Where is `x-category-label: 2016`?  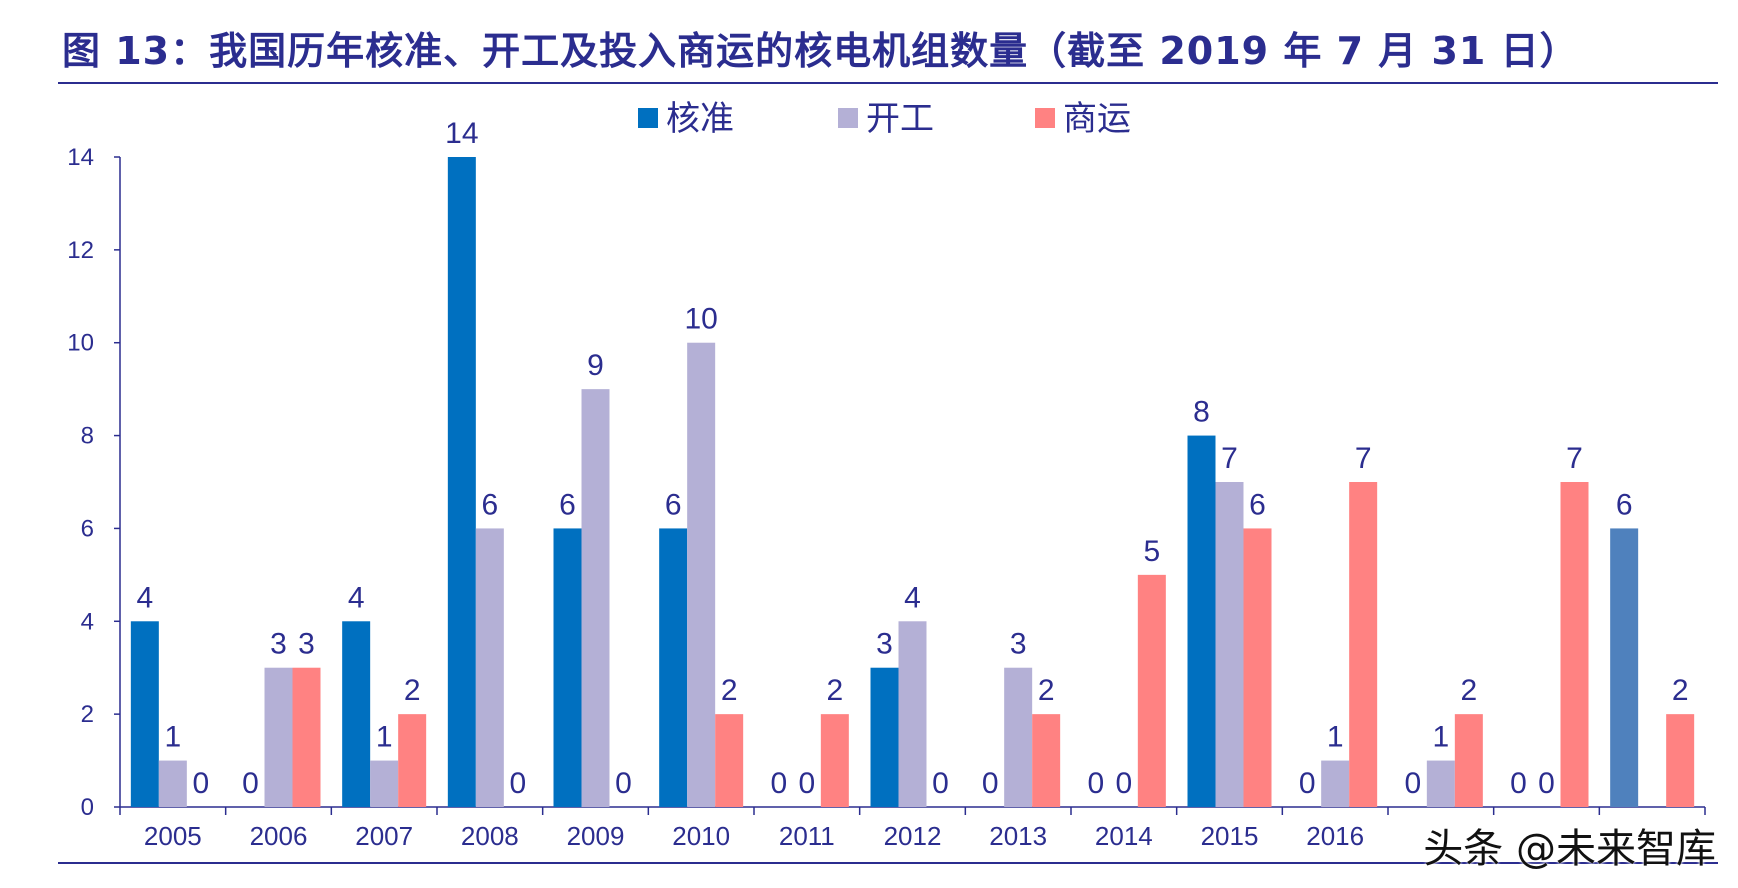 x-category-label: 2016 is located at coordinates (1335, 836).